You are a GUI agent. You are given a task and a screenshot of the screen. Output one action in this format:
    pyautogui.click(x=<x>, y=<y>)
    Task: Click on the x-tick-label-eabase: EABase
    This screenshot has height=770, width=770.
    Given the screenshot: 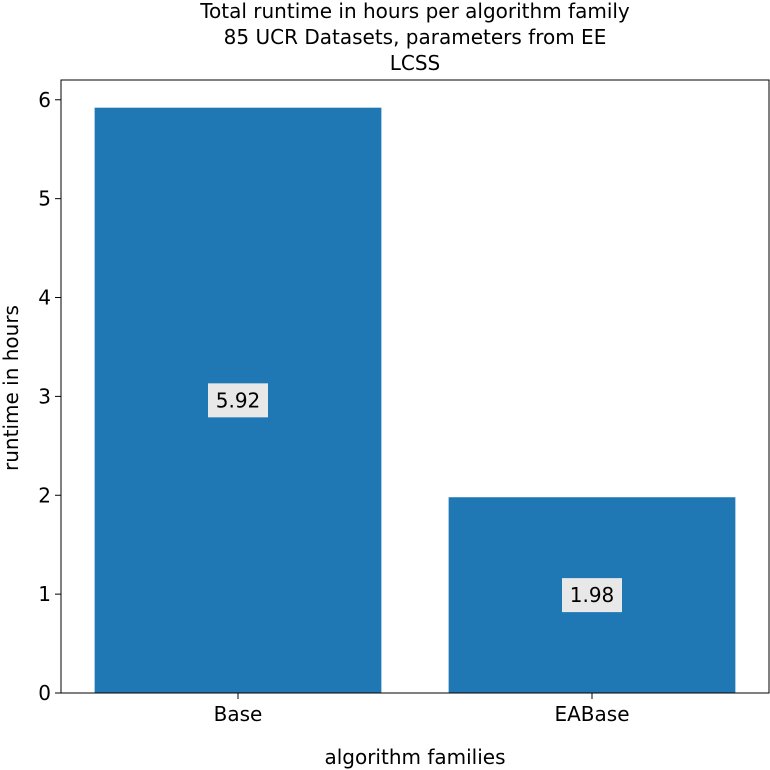 What is the action you would take?
    pyautogui.click(x=591, y=714)
    